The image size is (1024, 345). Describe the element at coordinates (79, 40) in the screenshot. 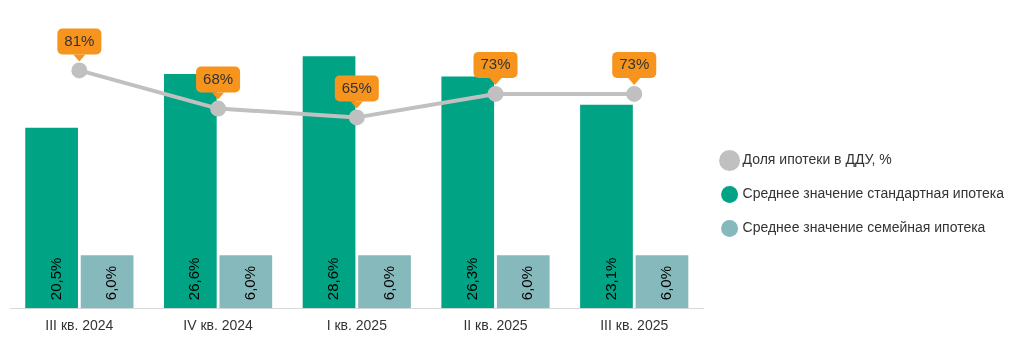

I see `data-label: 81%` at that location.